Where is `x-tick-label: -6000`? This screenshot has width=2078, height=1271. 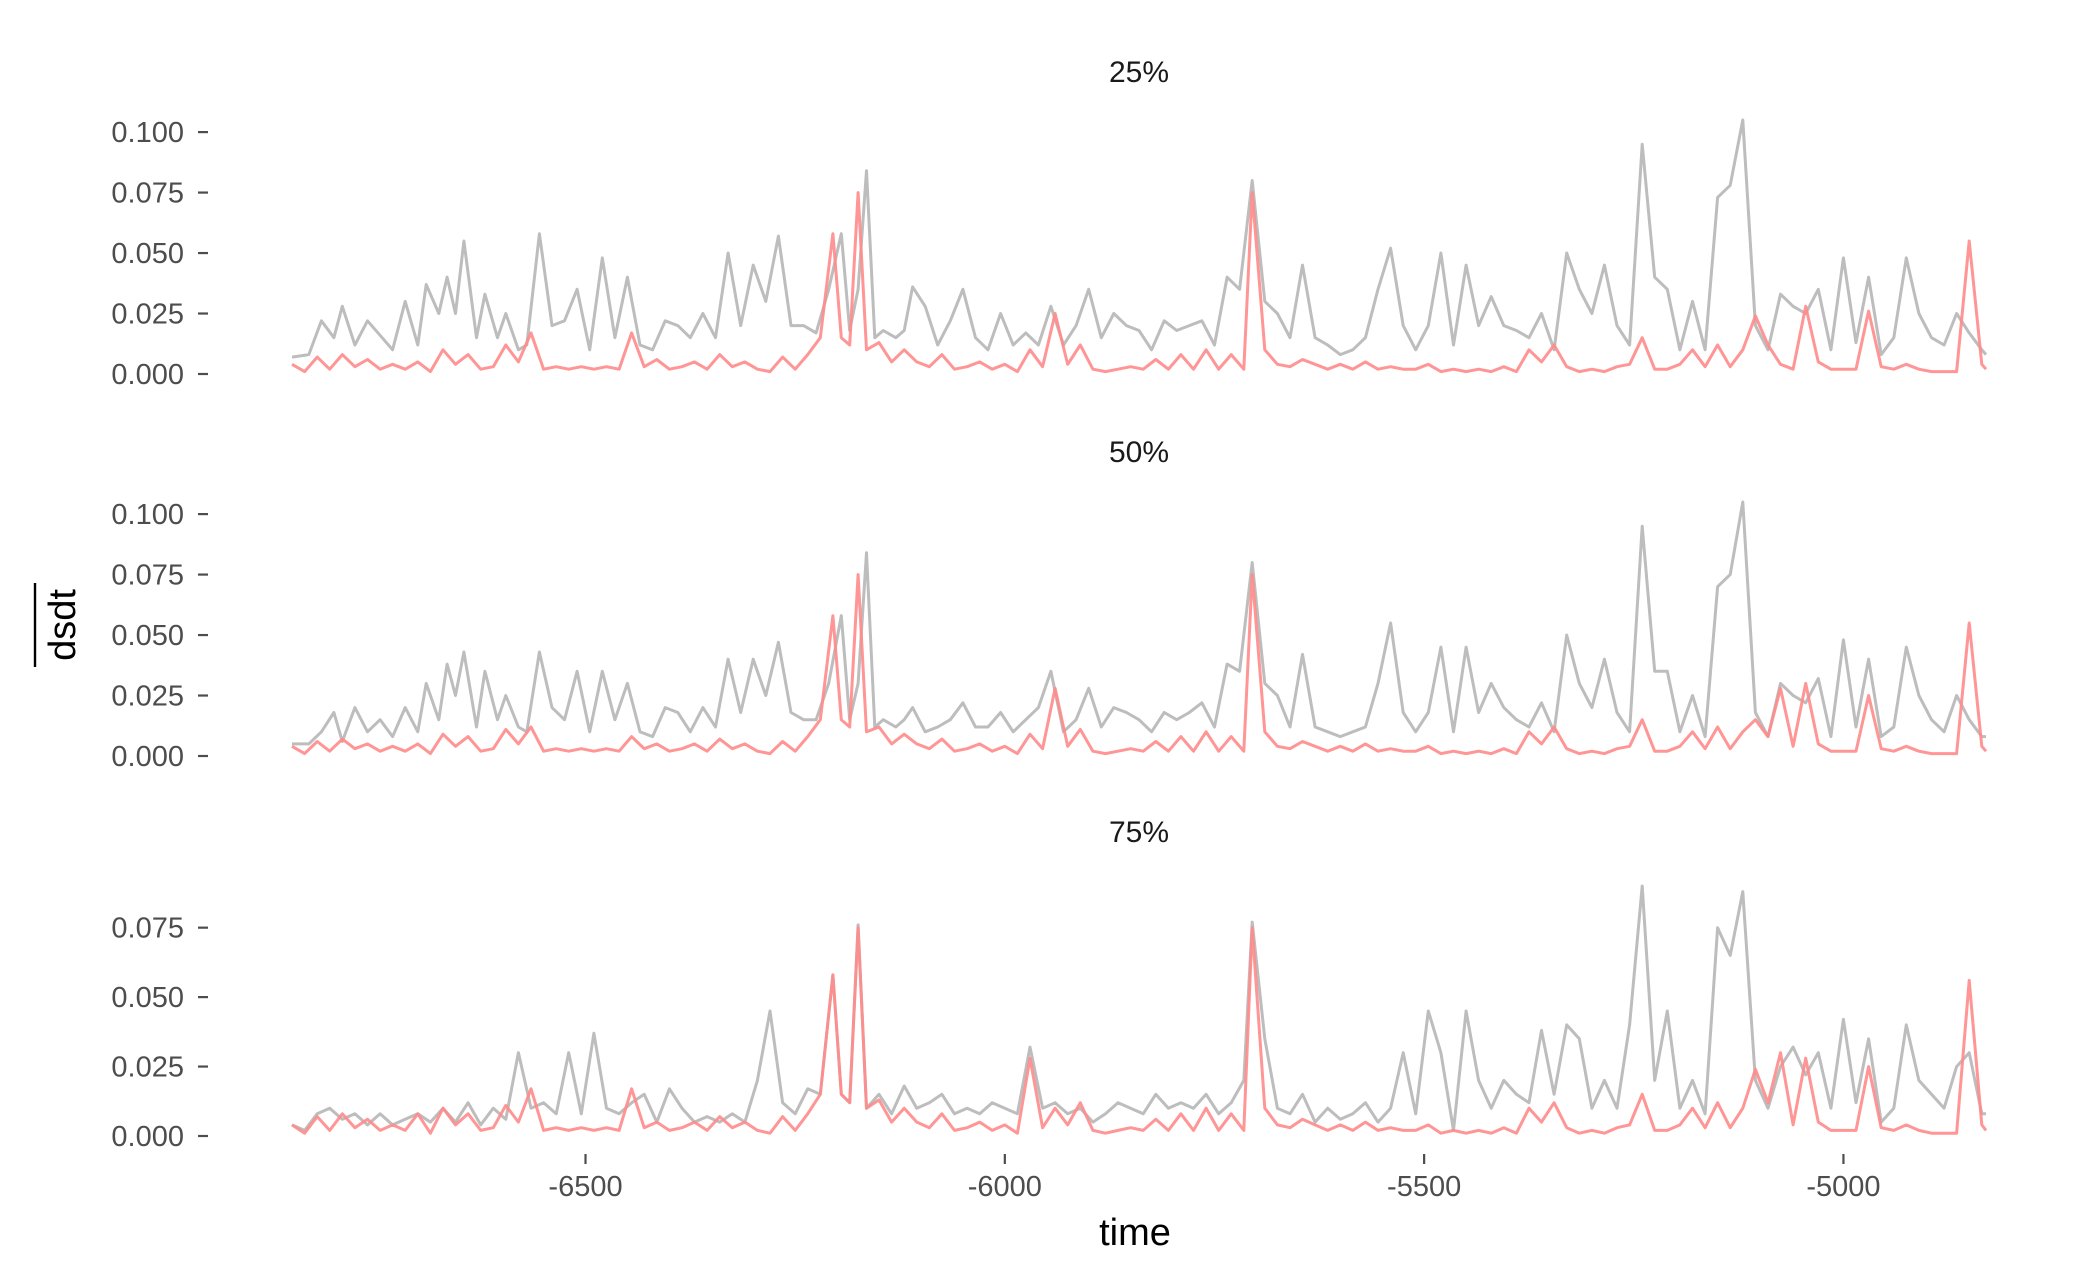 x-tick-label: -6000 is located at coordinates (1005, 1187).